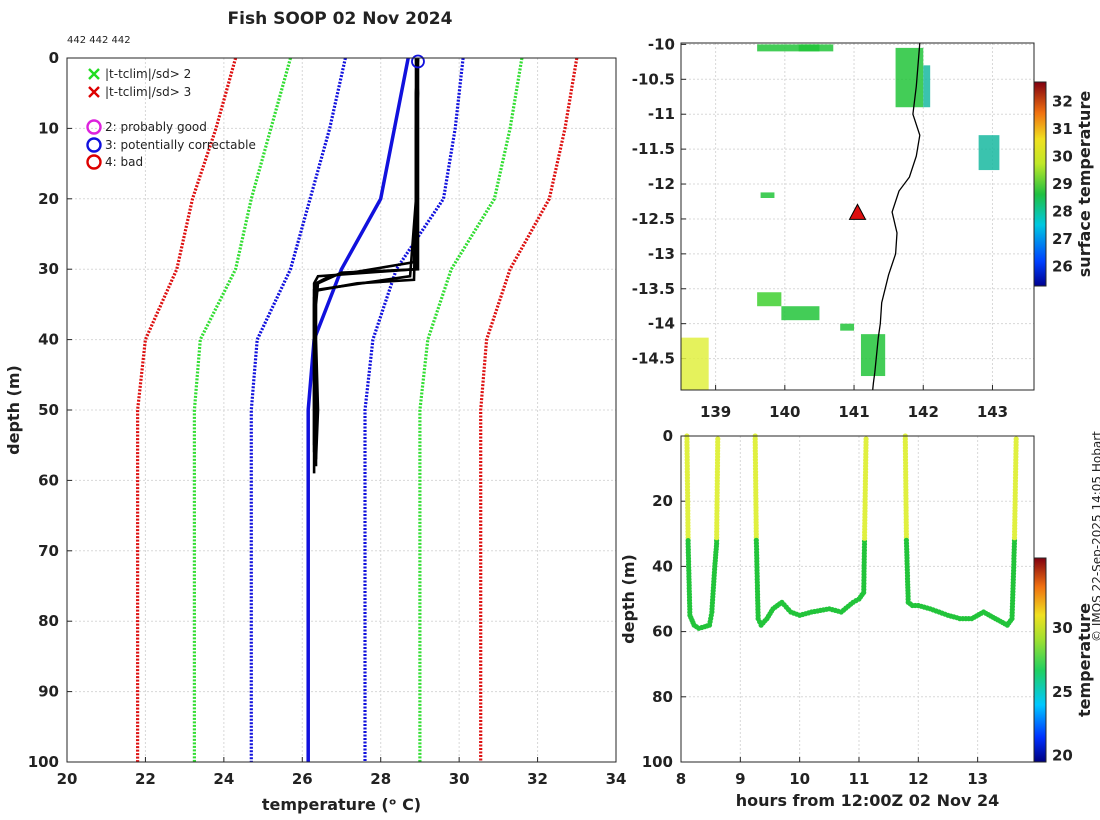 Image resolution: width=1100 pixels, height=820 pixels. What do you see at coordinates (1040, 660) in the screenshot?
I see `temp-colorbar` at bounding box center [1040, 660].